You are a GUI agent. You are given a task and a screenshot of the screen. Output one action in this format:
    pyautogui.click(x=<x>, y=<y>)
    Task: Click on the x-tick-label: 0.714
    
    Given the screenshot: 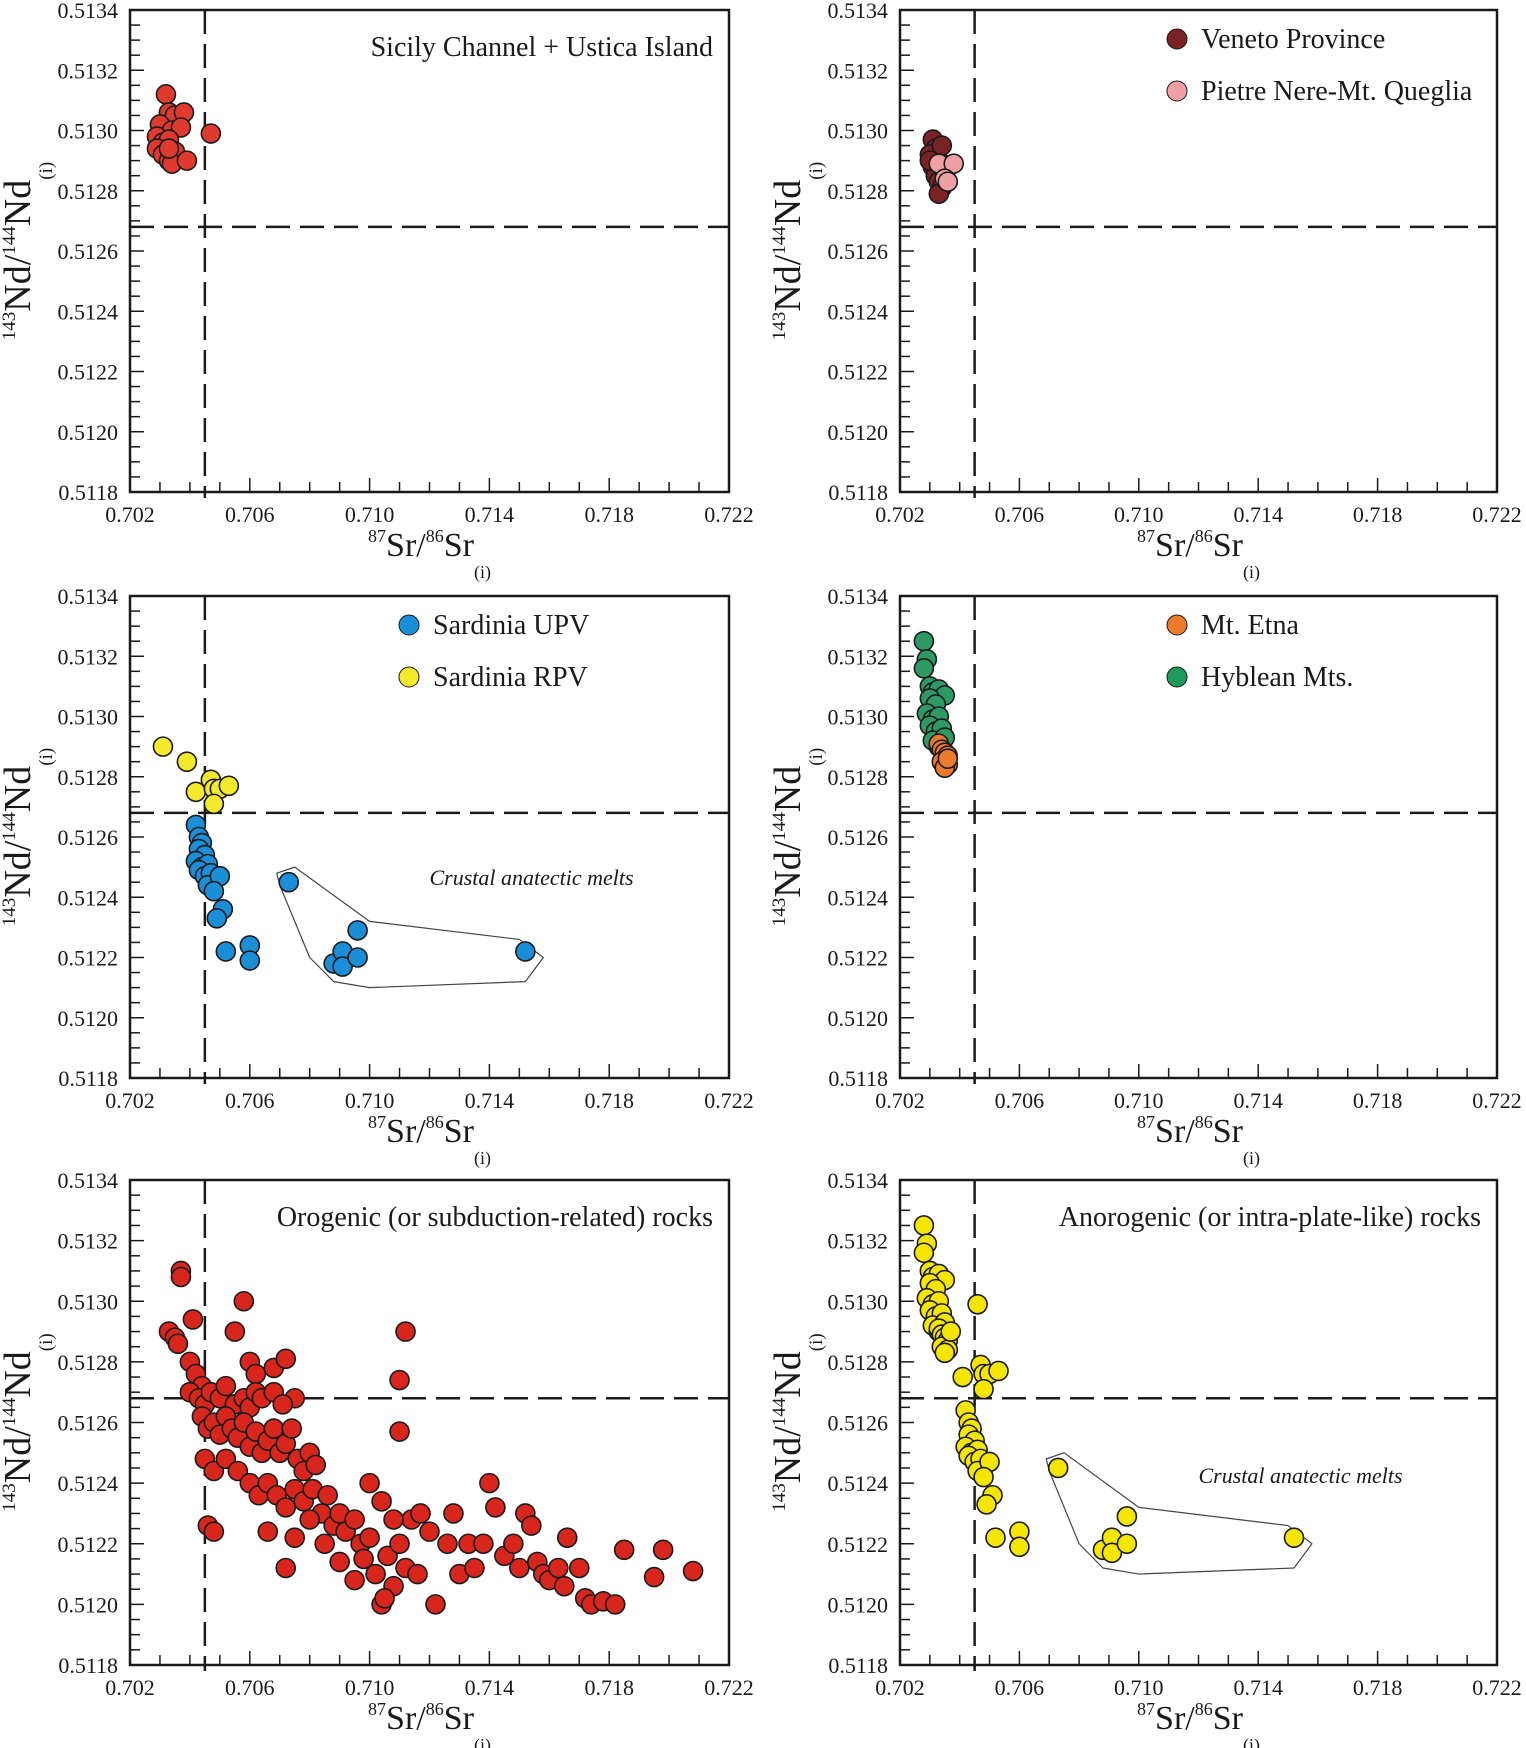 What is the action you would take?
    pyautogui.click(x=490, y=514)
    